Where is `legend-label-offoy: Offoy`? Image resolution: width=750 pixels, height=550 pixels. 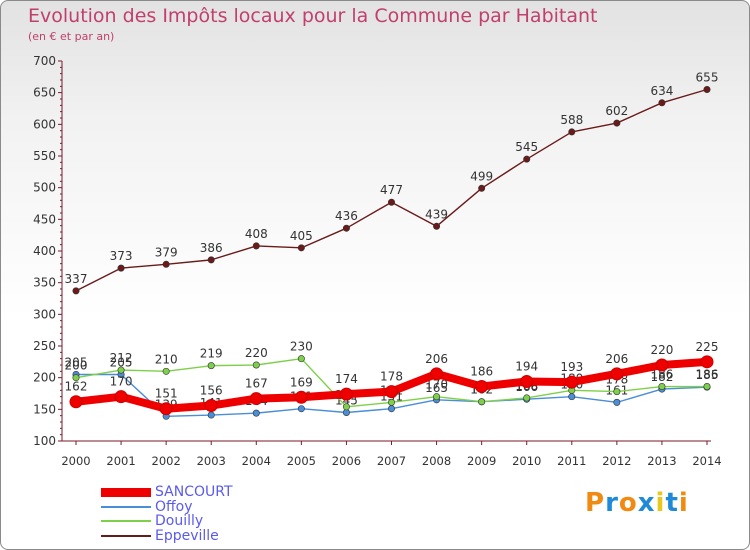
legend-label-offoy: Offoy is located at coordinates (174, 506).